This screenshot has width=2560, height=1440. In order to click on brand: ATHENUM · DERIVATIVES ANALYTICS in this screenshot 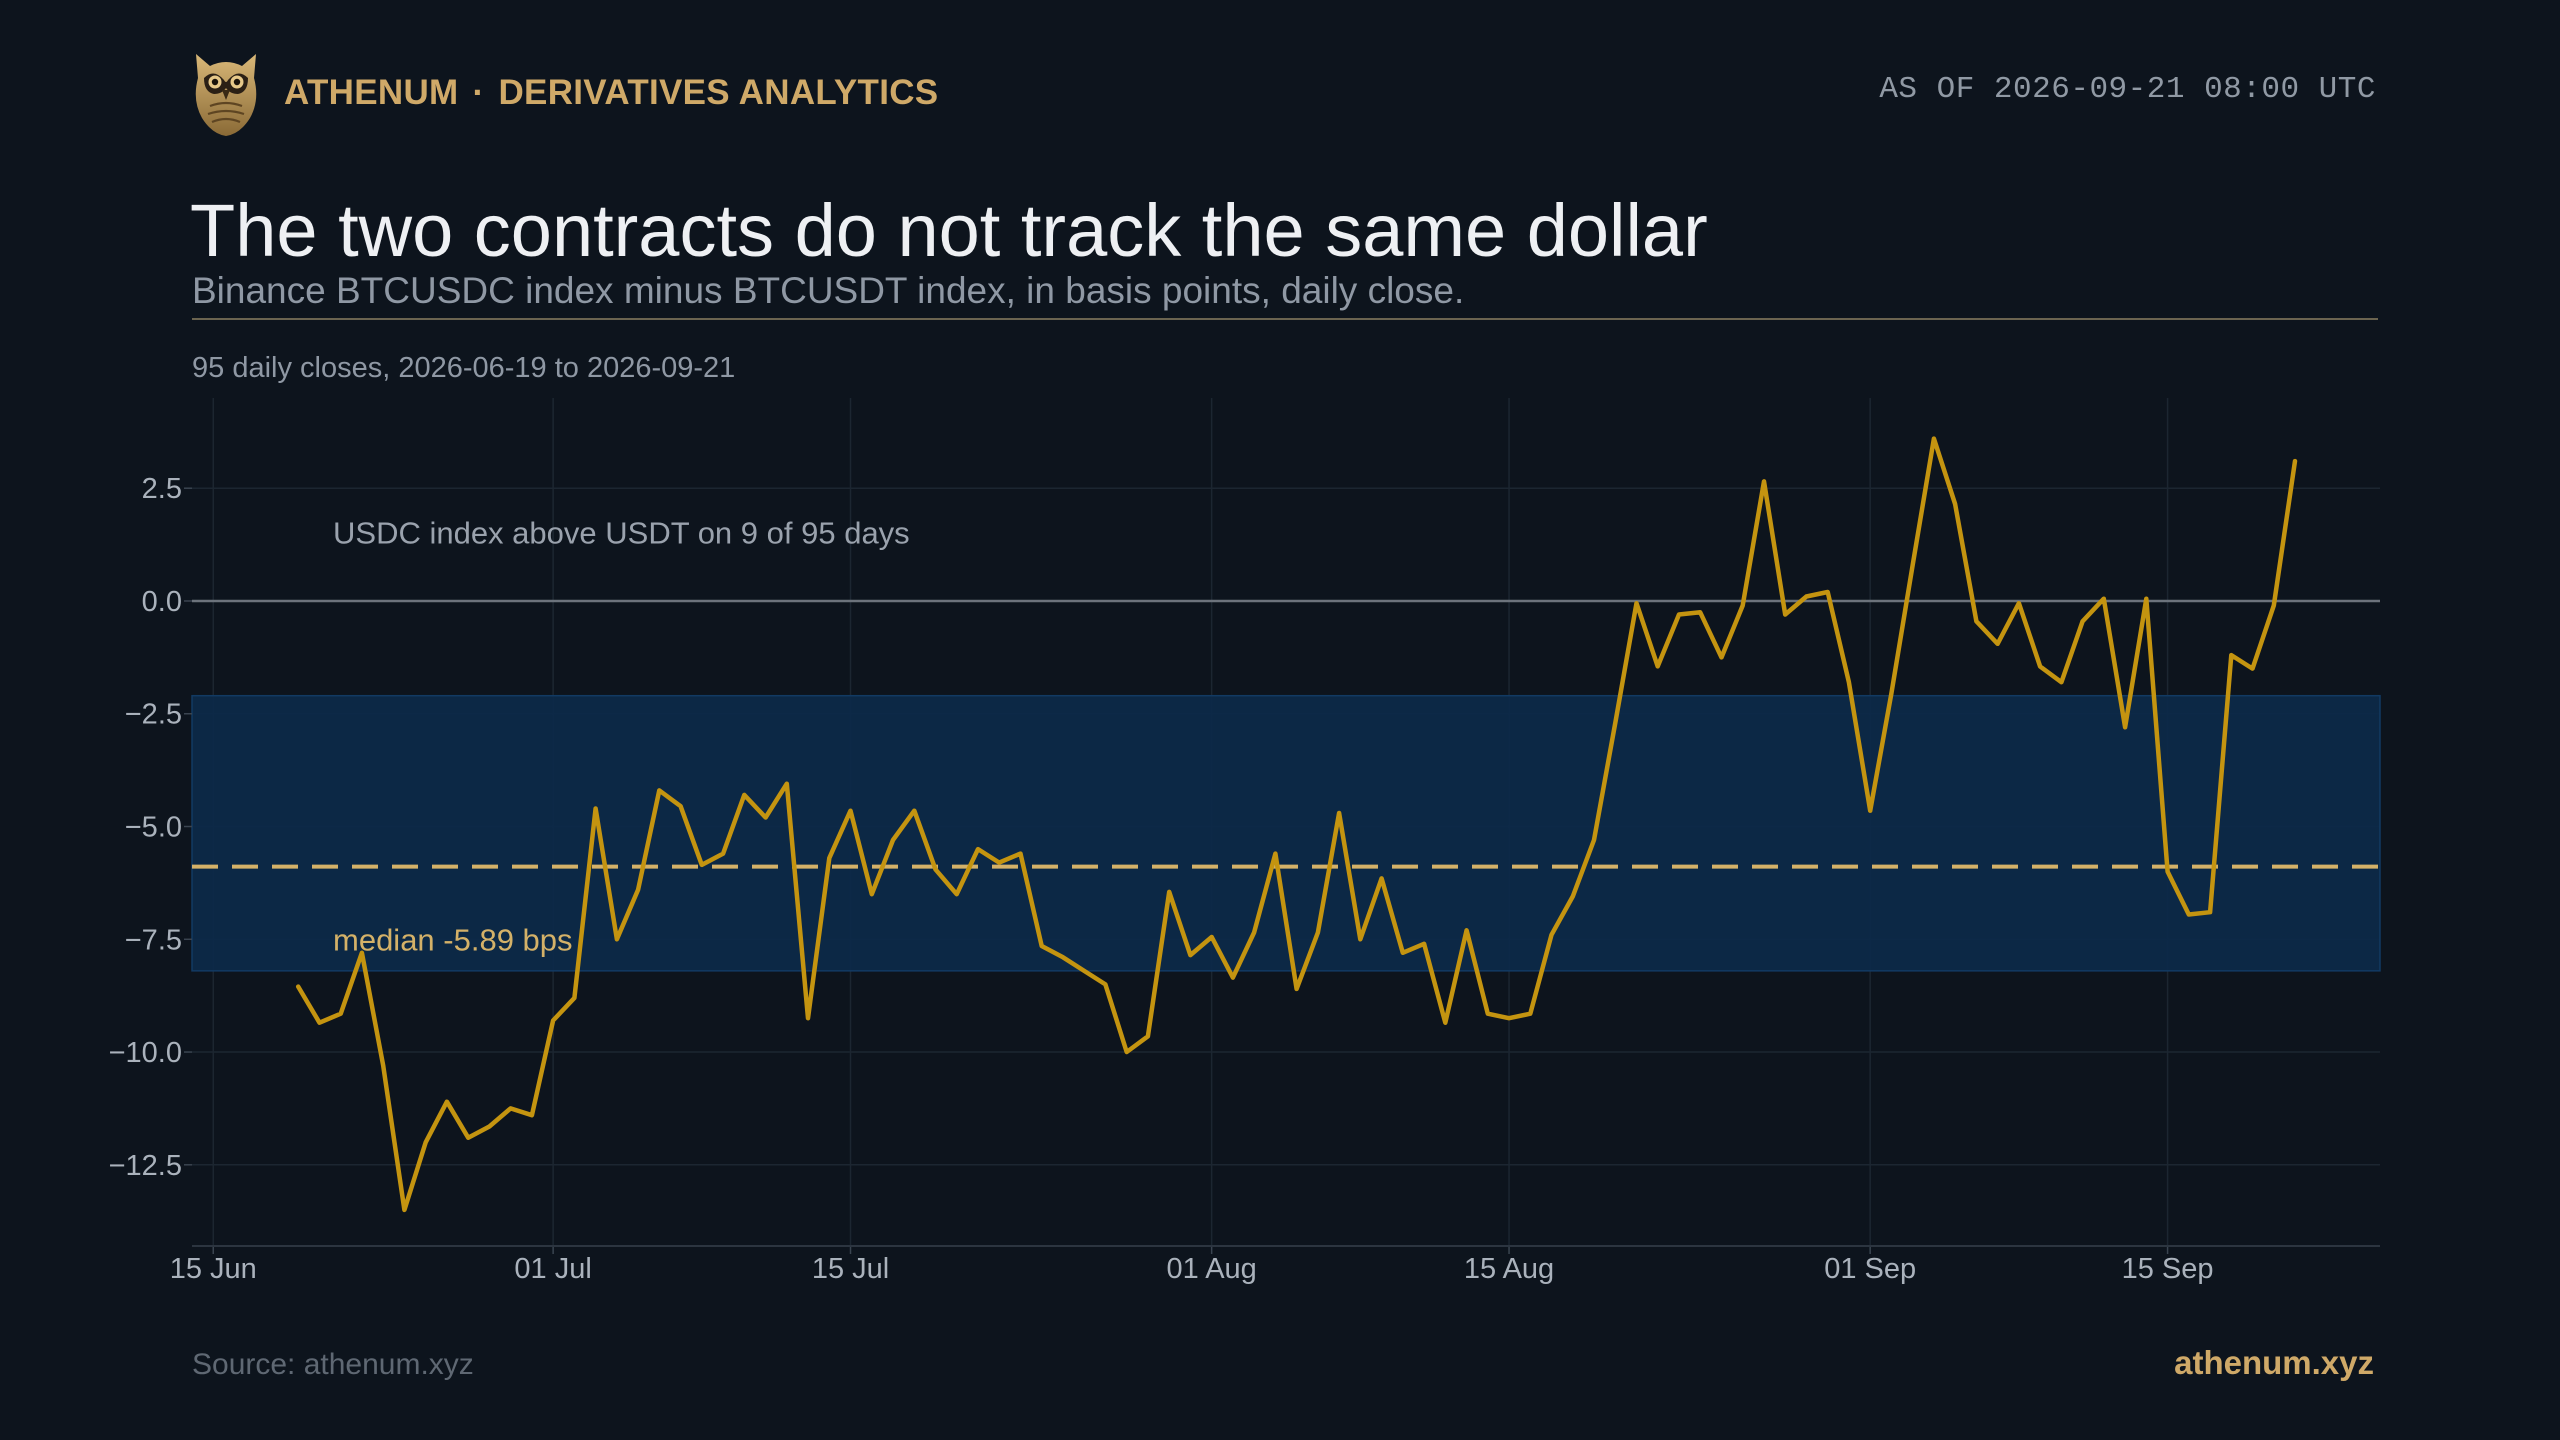, I will do `click(564, 93)`.